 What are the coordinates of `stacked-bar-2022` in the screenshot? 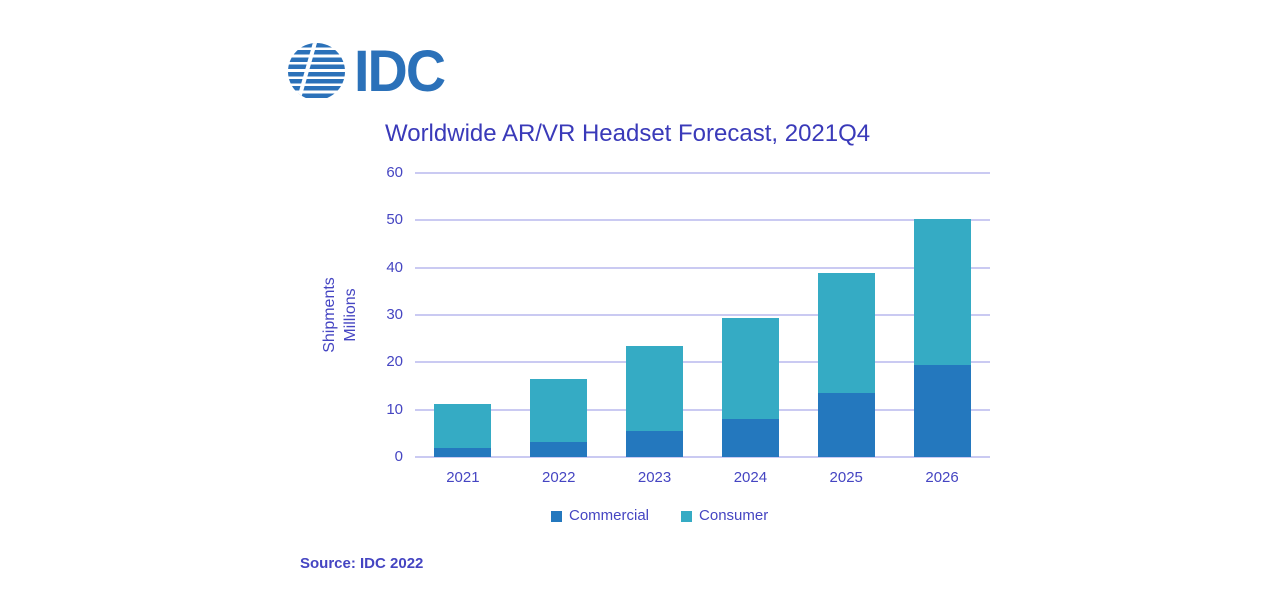 It's located at (559, 417).